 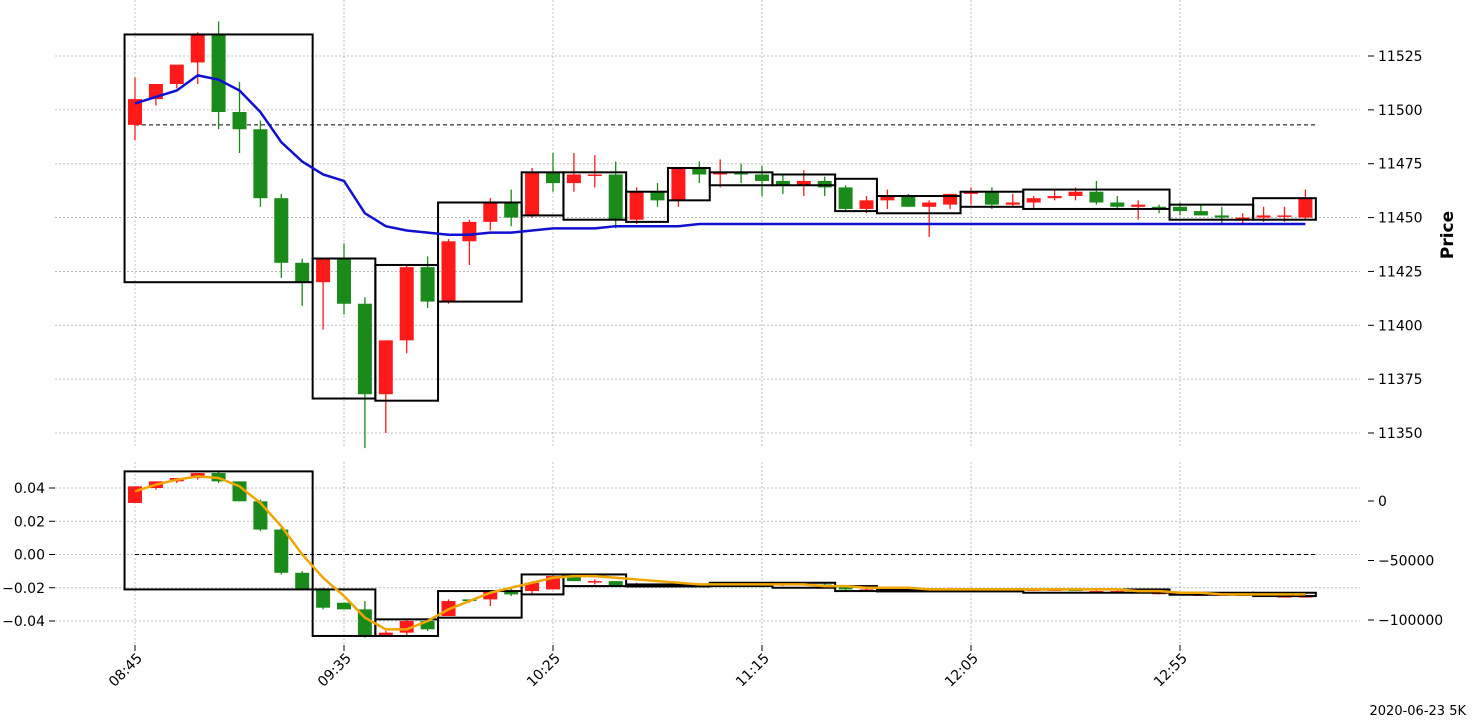 I want to click on indicator-left-tick-label: 0.04, so click(x=29, y=489).